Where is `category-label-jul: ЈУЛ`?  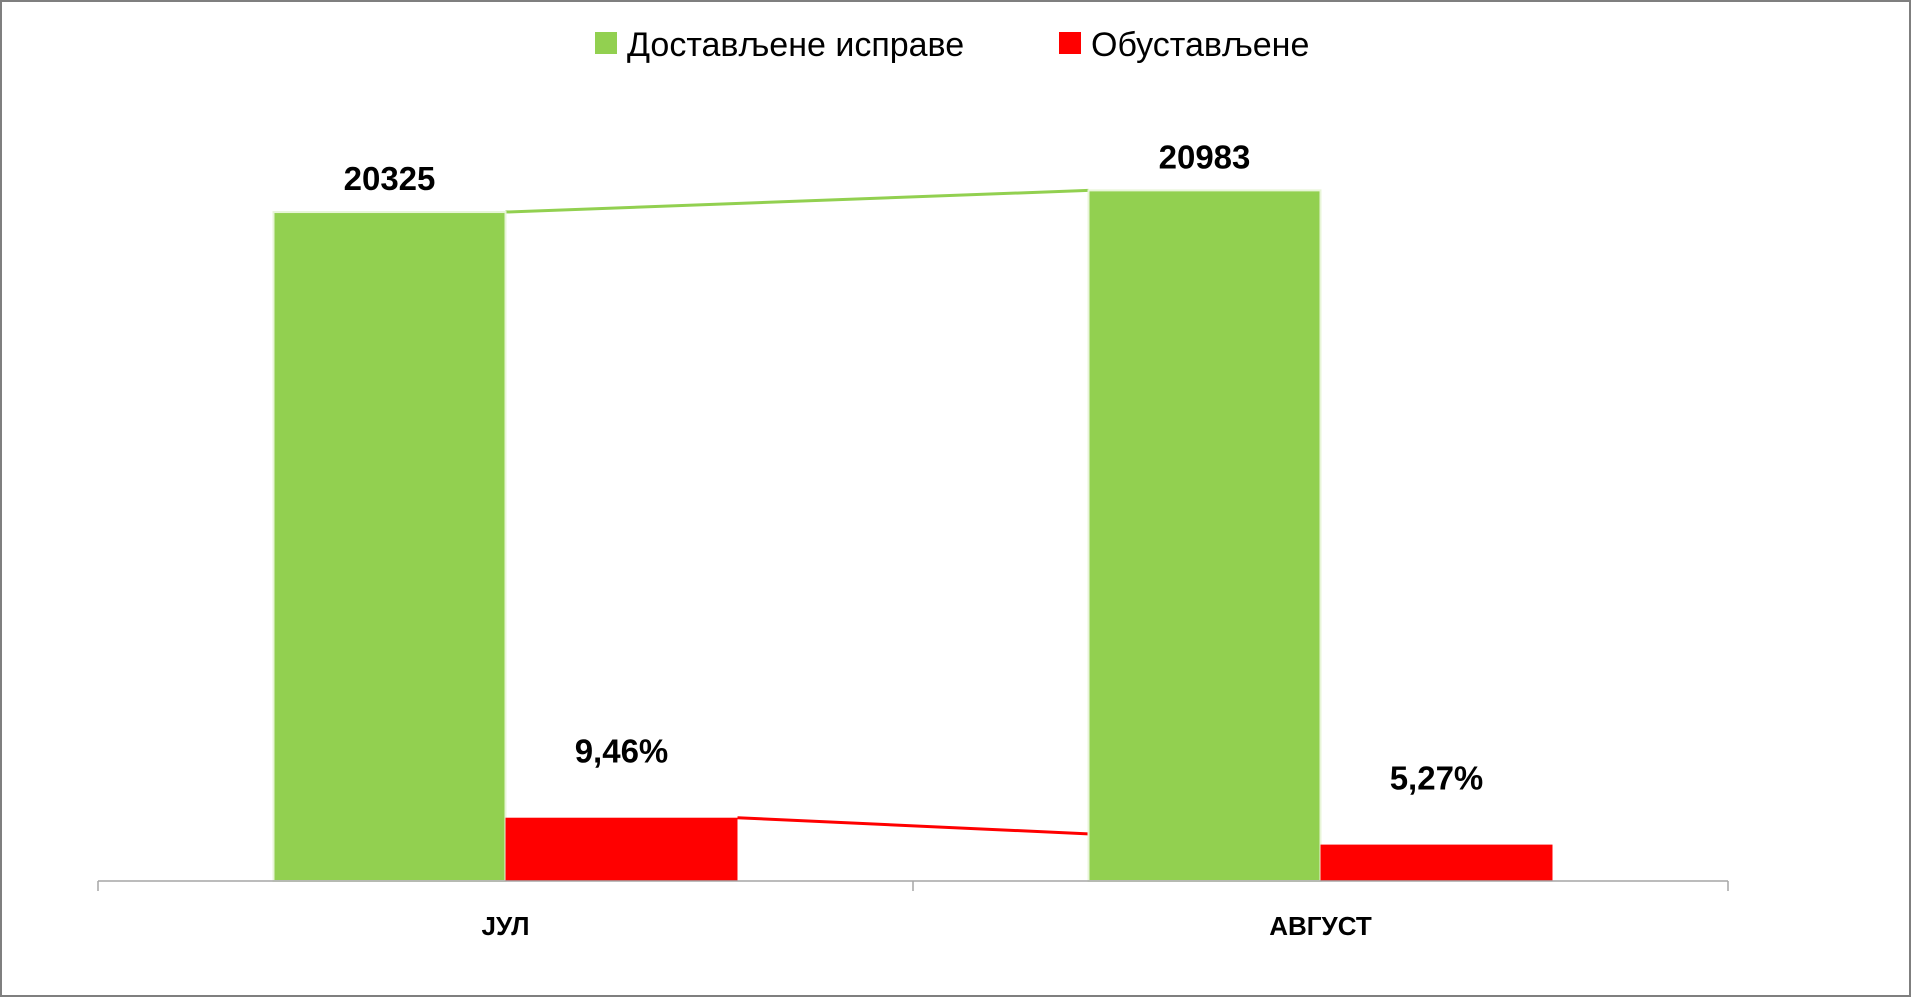 category-label-jul: ЈУЛ is located at coordinates (506, 926).